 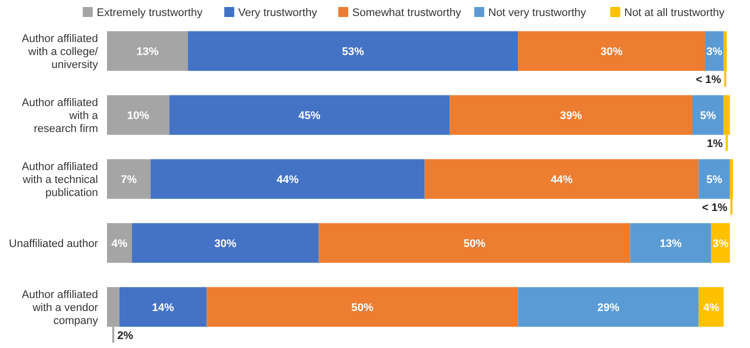 I want to click on legend-label: Not very trustworthy, so click(x=537, y=12).